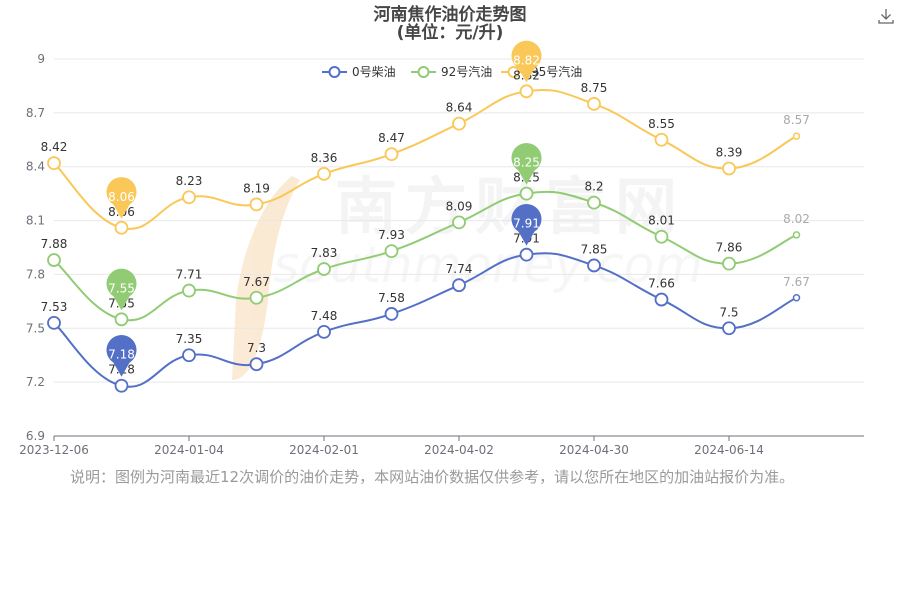  I want to click on y-tick-label: 6.9, so click(35, 436).